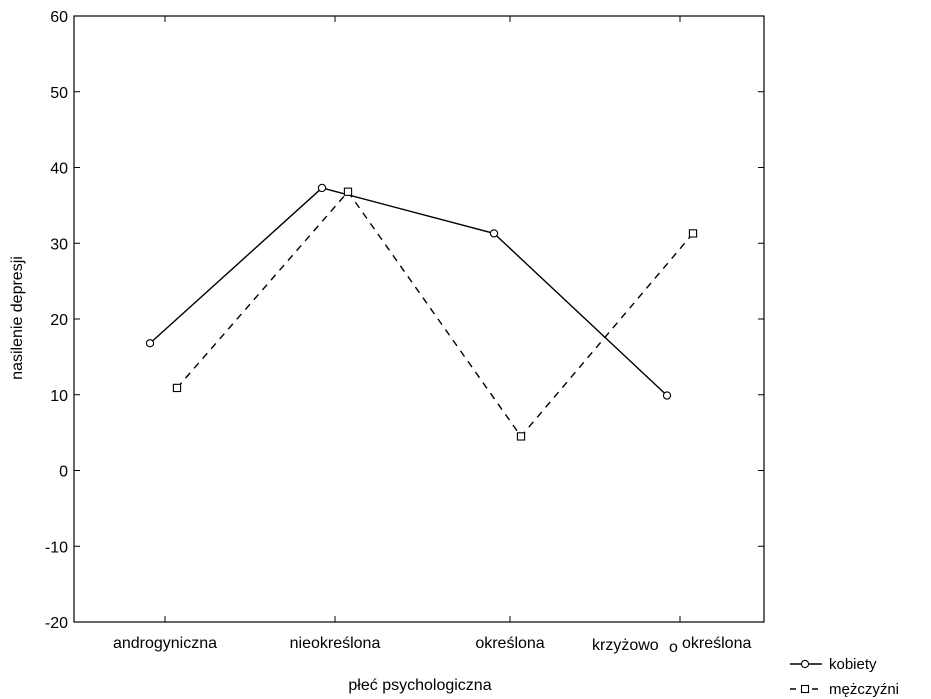 The width and height of the screenshot is (931, 699). What do you see at coordinates (844, 677) in the screenshot?
I see `legend: kobiety mężczyźni` at bounding box center [844, 677].